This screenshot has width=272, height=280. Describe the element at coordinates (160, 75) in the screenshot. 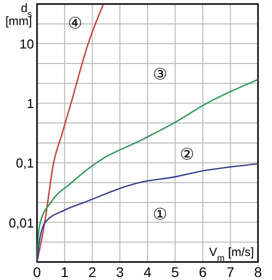

I see `annotation: ③` at that location.